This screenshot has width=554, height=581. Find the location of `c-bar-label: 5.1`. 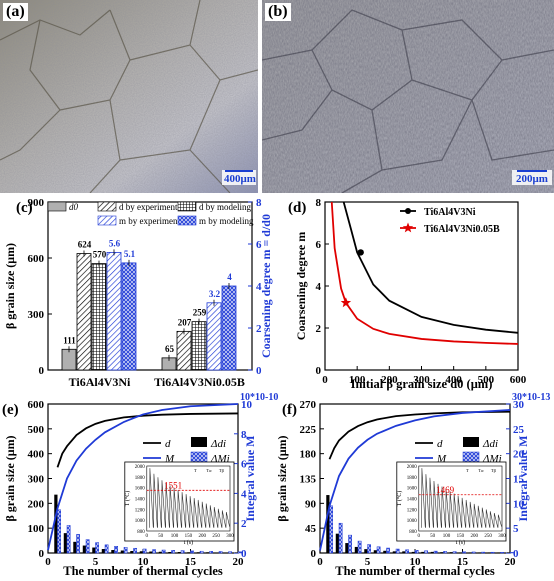

c-bar-label: 5.1 is located at coordinates (130, 254).